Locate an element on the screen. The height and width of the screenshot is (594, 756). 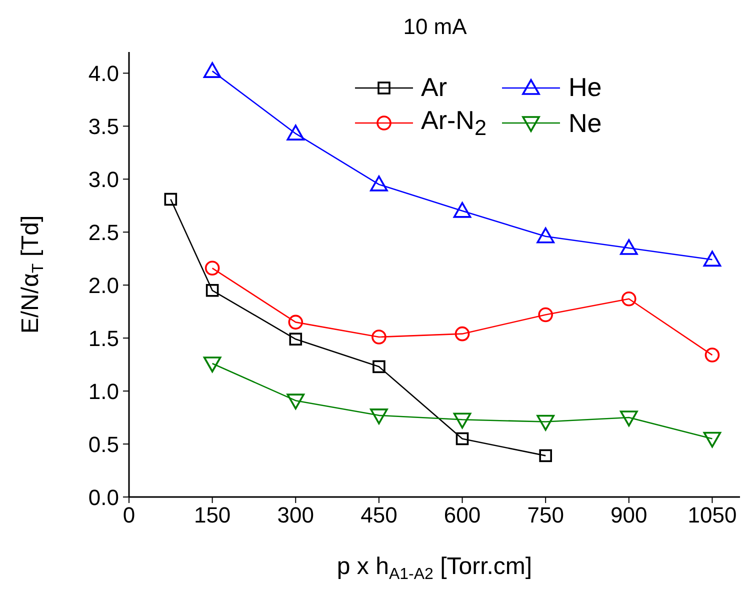
y-tick-label: 4.0 is located at coordinates (103, 73).